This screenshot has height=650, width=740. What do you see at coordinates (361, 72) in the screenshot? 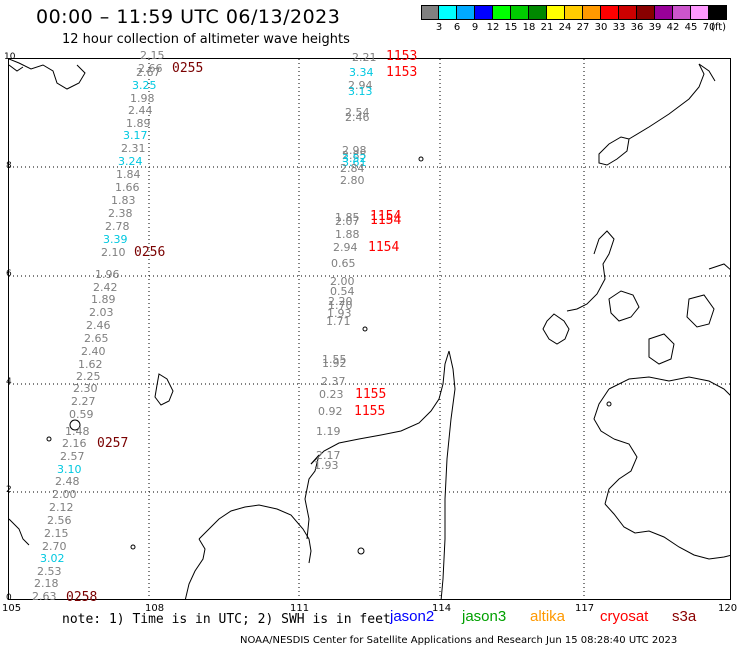
I see `wave-height-value: 3.34` at bounding box center [361, 72].